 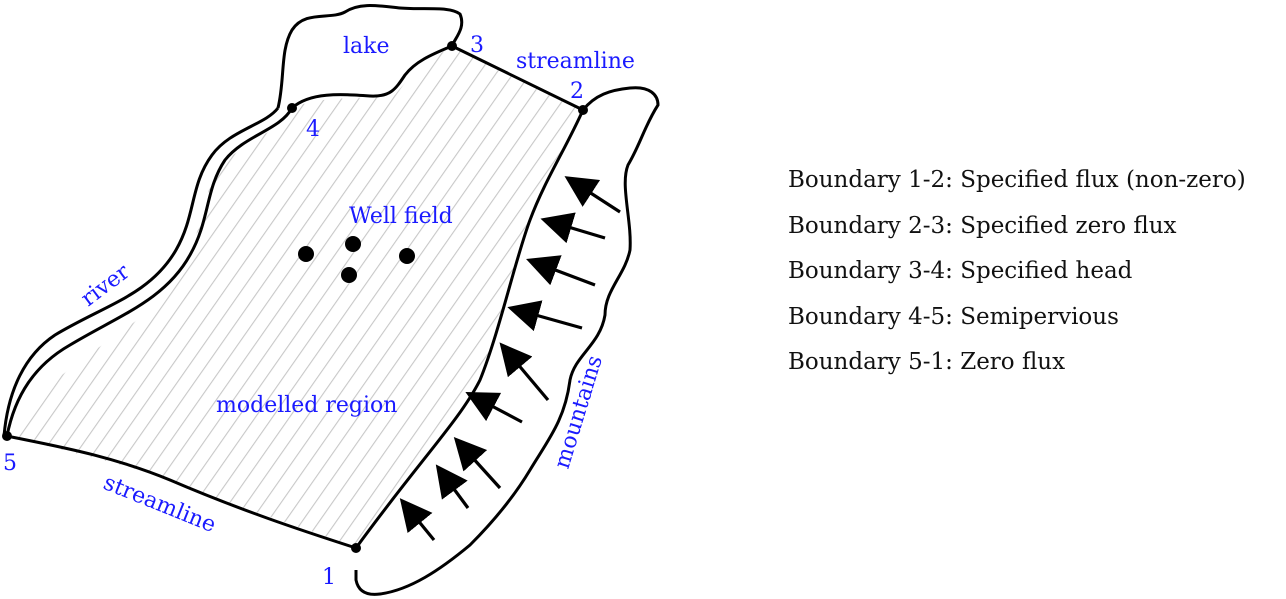 What do you see at coordinates (927, 362) in the screenshot?
I see `legend-item-boundary-5-1: Boundary 5-1: Zero flux` at bounding box center [927, 362].